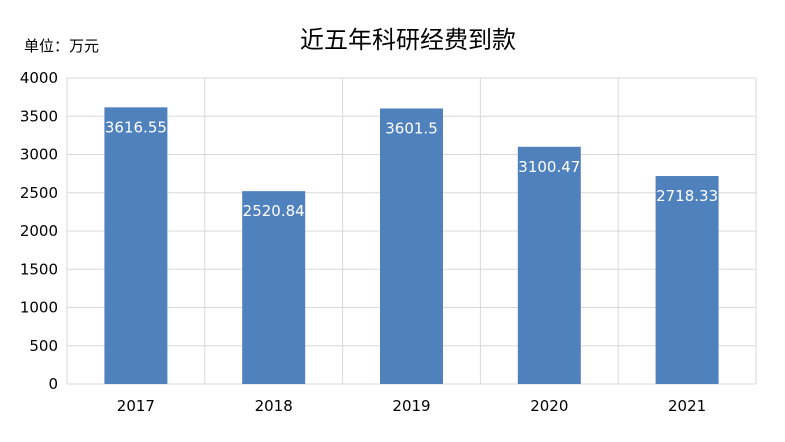  What do you see at coordinates (549, 265) in the screenshot?
I see `bar-2020` at bounding box center [549, 265].